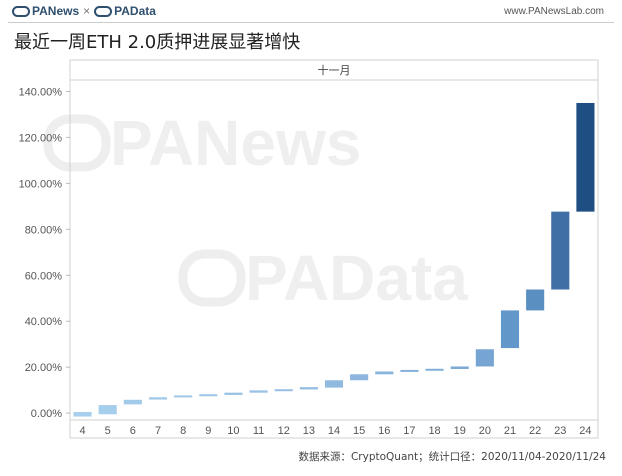 This screenshot has height=476, width=622. What do you see at coordinates (44, 230) in the screenshot?
I see `y-tick-label: 80.00%` at bounding box center [44, 230].